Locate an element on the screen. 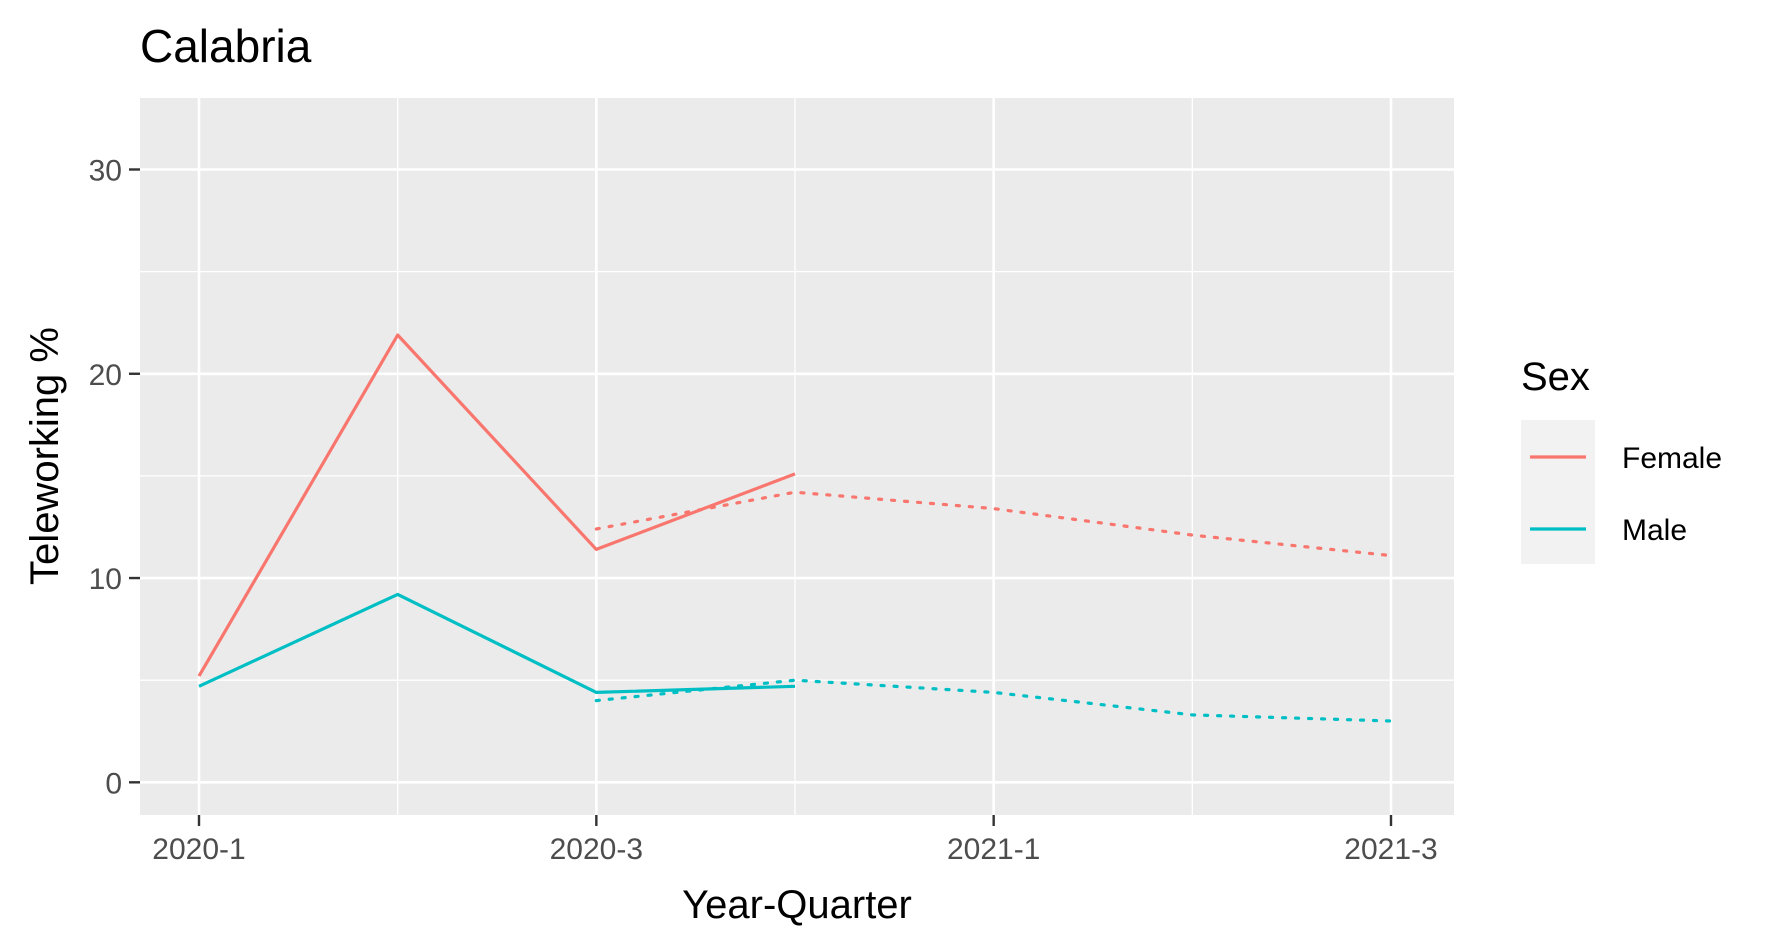 This screenshot has width=1771, height=944. y-axis-title: Teleworking % is located at coordinates (45, 456).